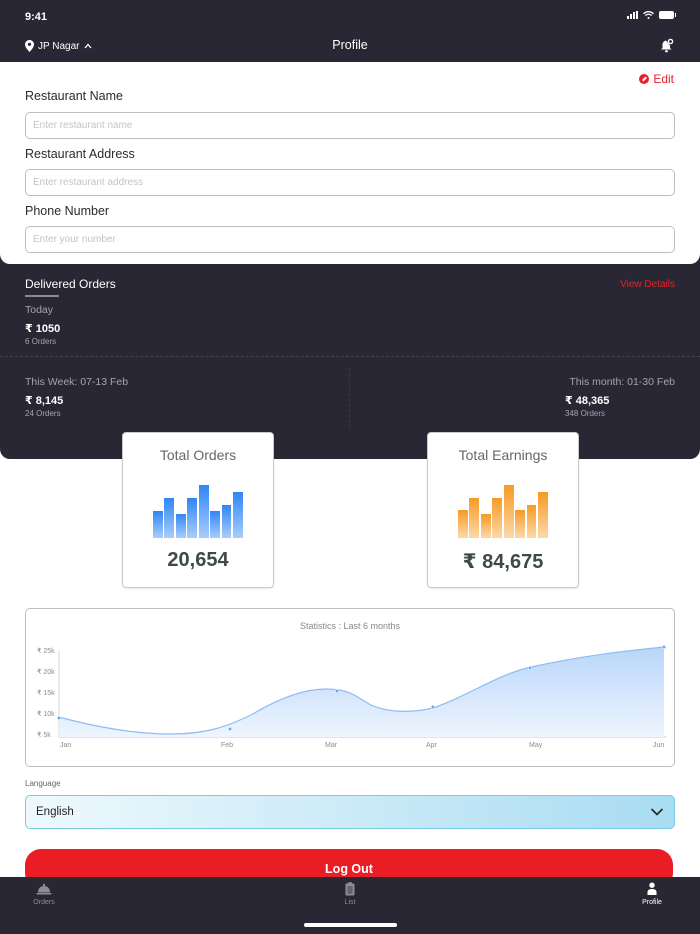 The height and width of the screenshot is (934, 700). Describe the element at coordinates (43, 413) in the screenshot. I see `week-orders: 24 Orders` at that location.